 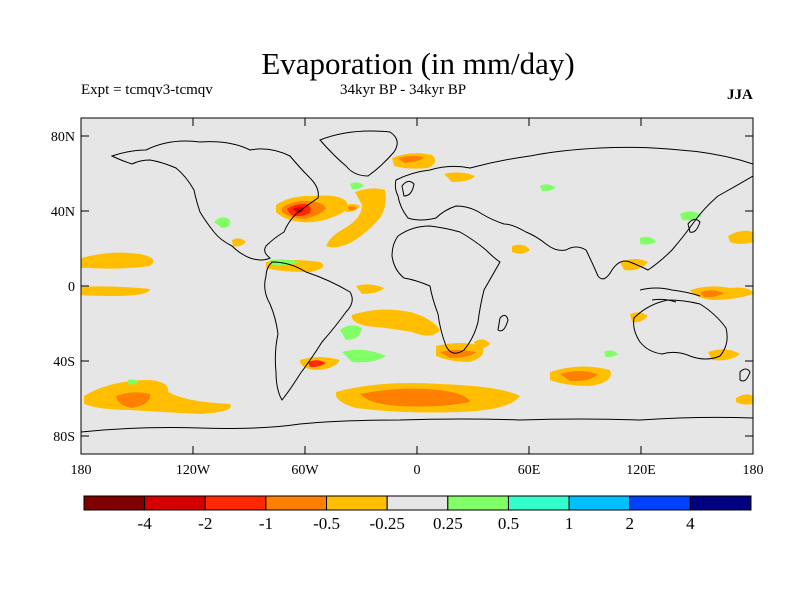 I want to click on period-label: 34kyr BP - 34kyr BP, so click(x=403, y=90).